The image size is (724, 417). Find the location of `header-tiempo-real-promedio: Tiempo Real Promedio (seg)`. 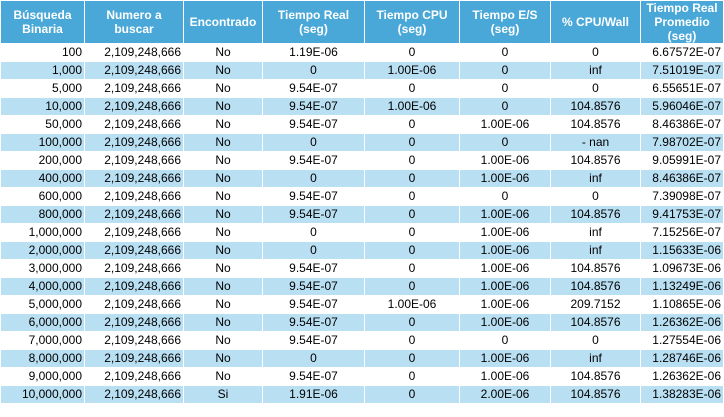

header-tiempo-real-promedio: Tiempo Real Promedio (seg) is located at coordinates (682, 22).